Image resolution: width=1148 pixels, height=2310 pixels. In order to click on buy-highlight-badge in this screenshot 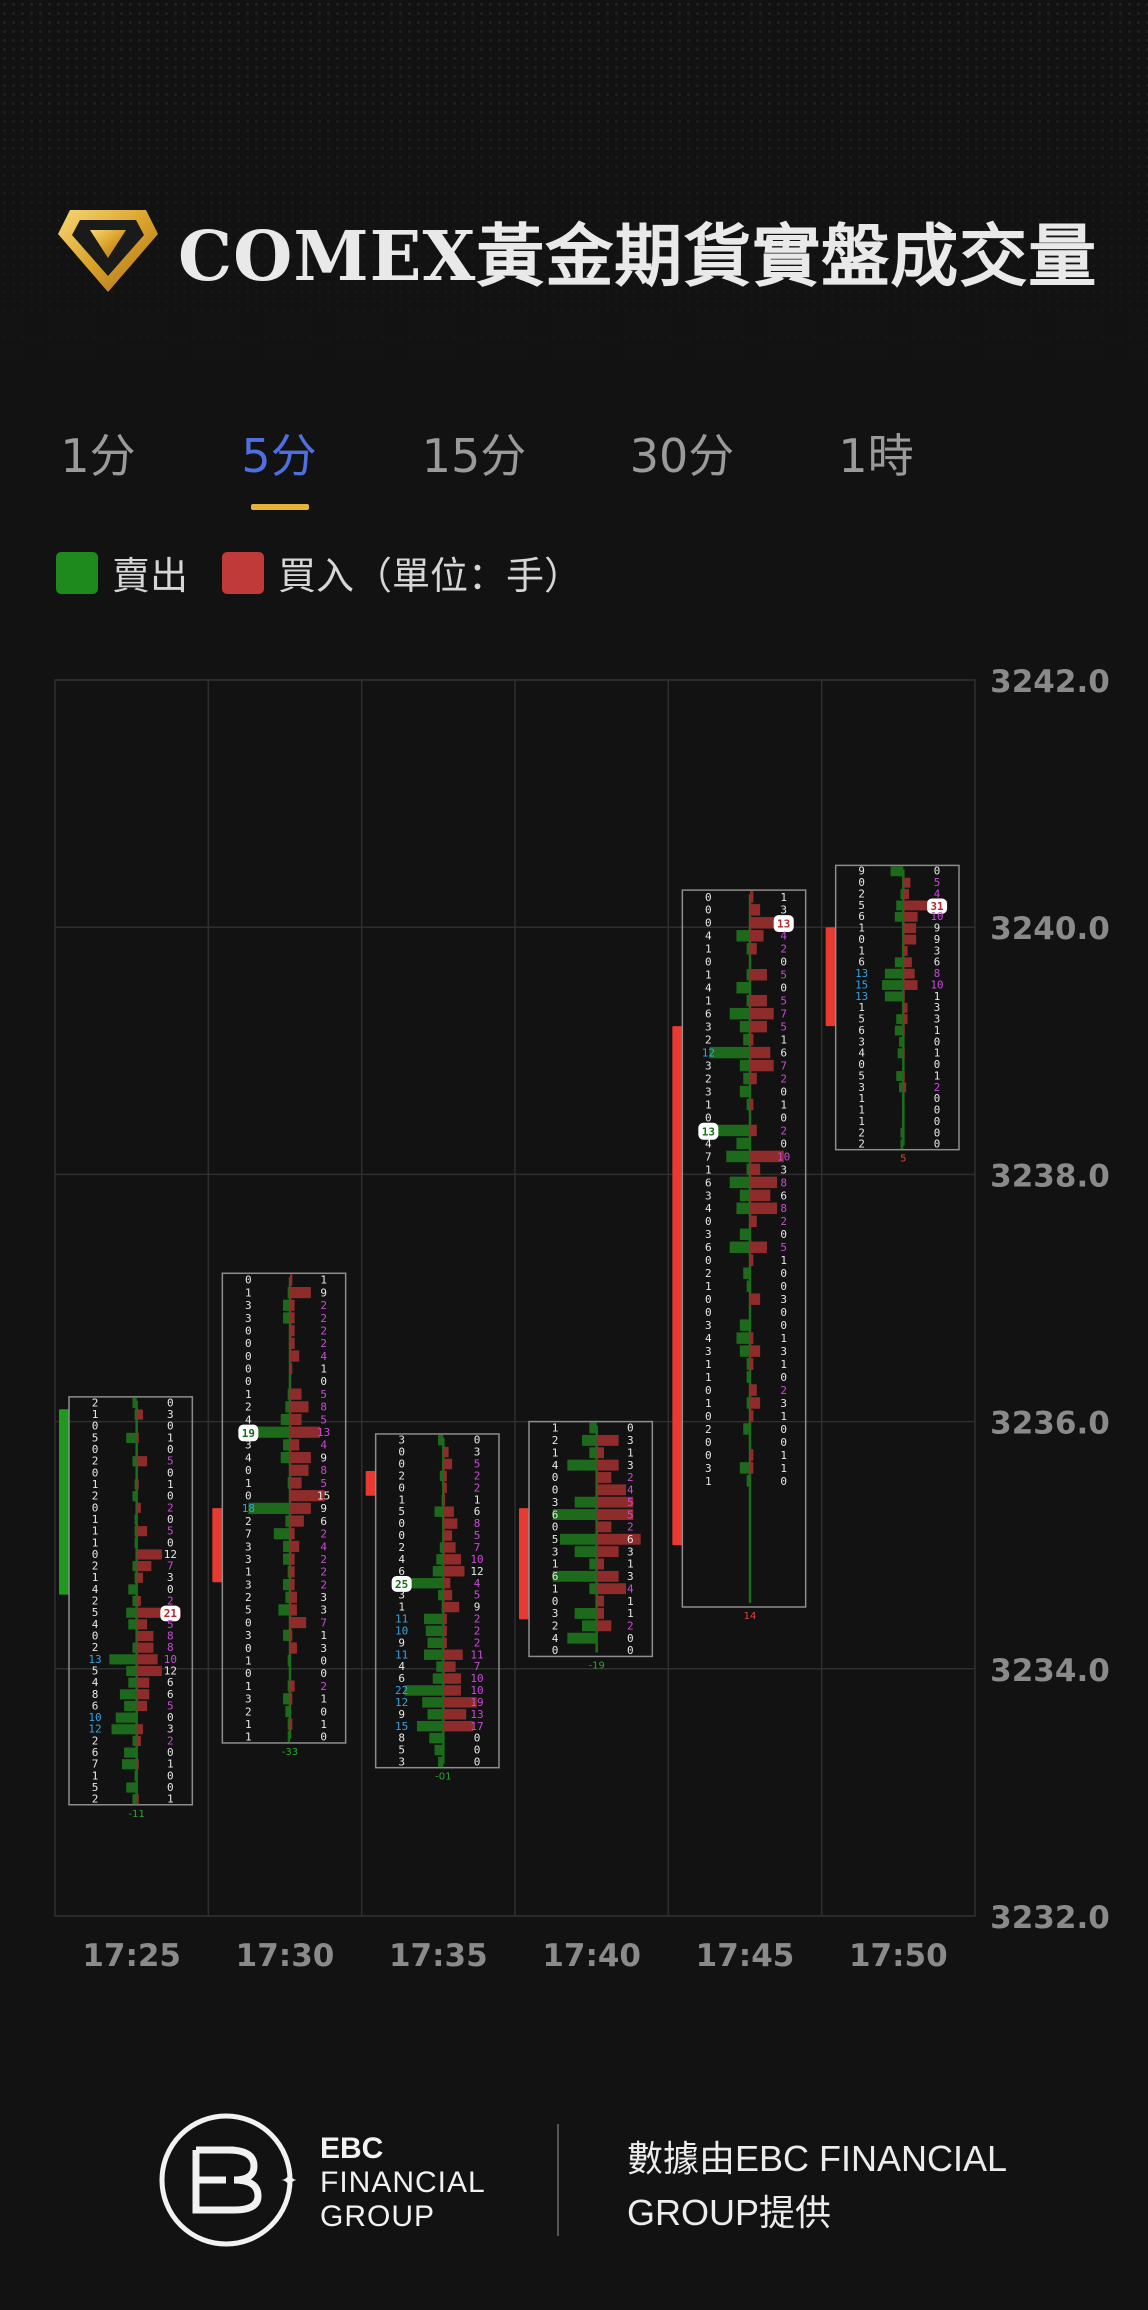, I will do `click(937, 906)`.